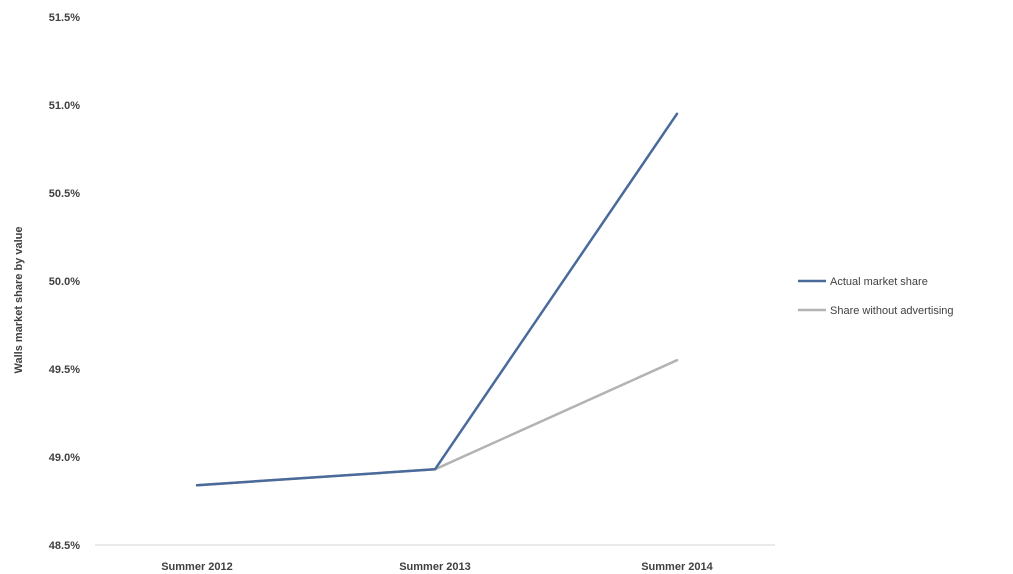 The image size is (1013, 574). What do you see at coordinates (64, 106) in the screenshot?
I see `y-tick-label: 51.0%` at bounding box center [64, 106].